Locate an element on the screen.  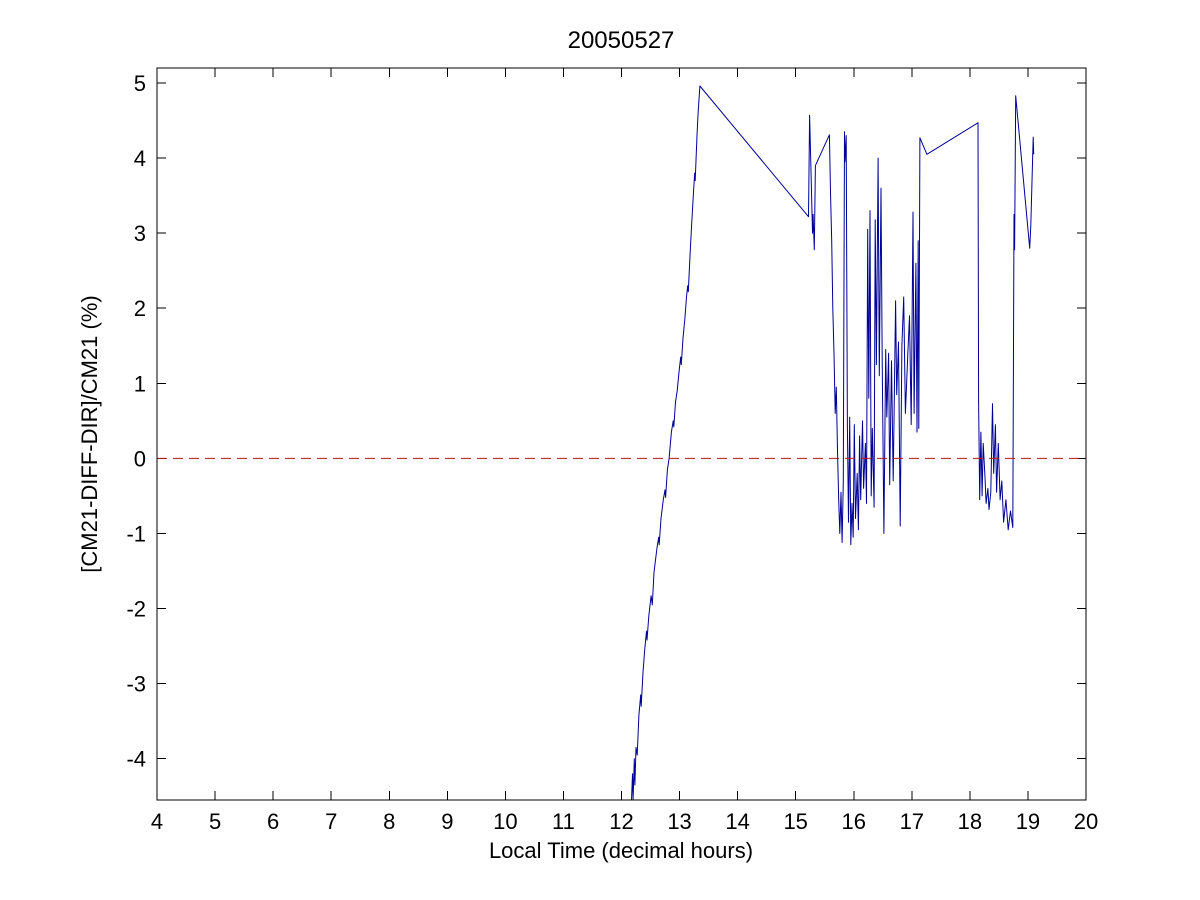
x-tick-label: 19 is located at coordinates (1028, 821).